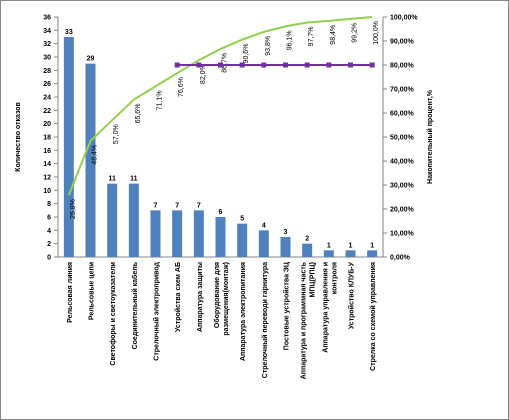 Image resolution: width=509 pixels, height=420 pixels. Describe the element at coordinates (49, 231) in the screenshot. I see `y-tick-label: 4` at that location.